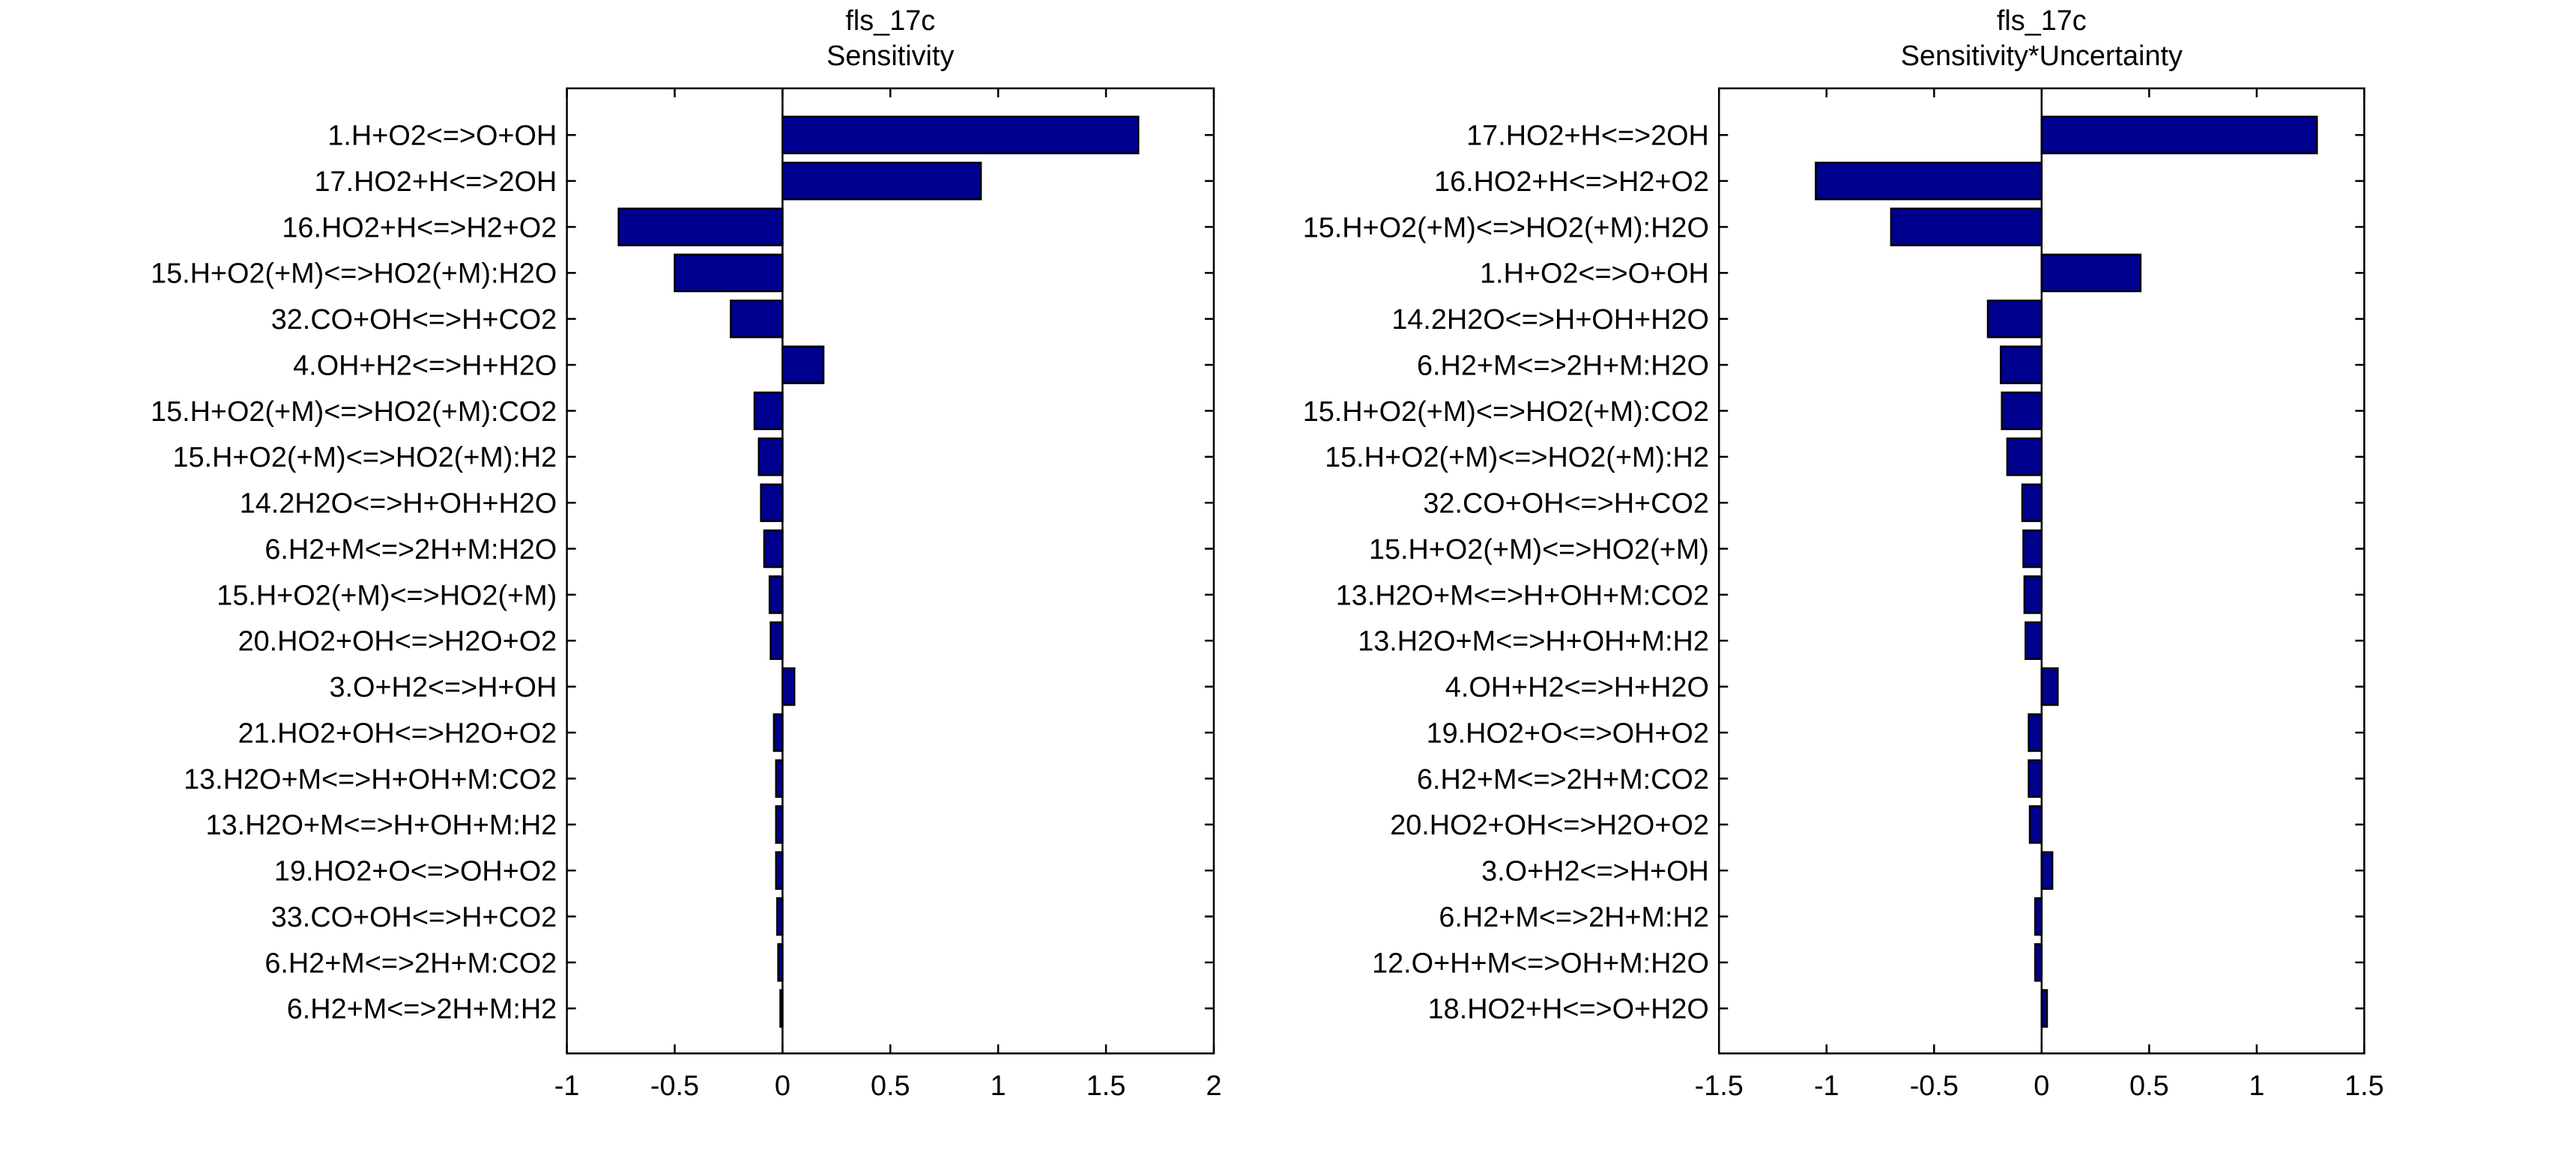 The width and height of the screenshot is (2576, 1170). Describe the element at coordinates (1568, 1009) in the screenshot. I see `y-tick-label: 18.HO2+H<=>O+H2O` at that location.